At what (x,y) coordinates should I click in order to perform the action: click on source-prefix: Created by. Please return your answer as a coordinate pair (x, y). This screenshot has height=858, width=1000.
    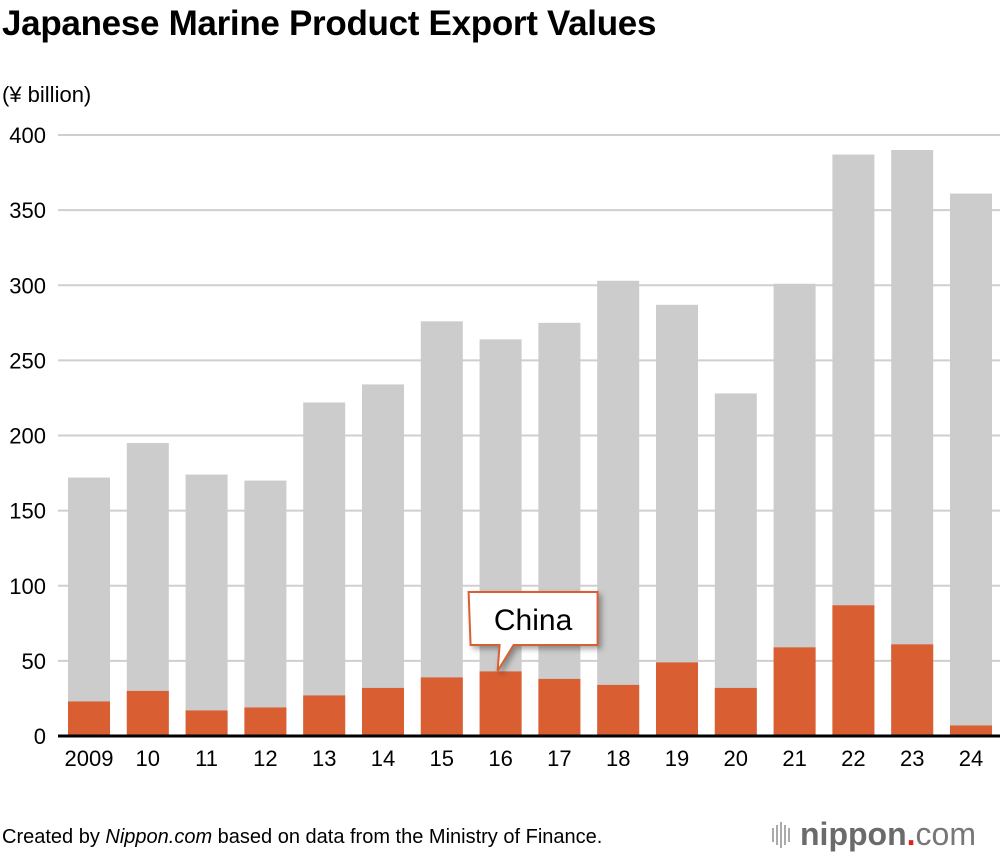
    Looking at the image, I should click on (54, 837).